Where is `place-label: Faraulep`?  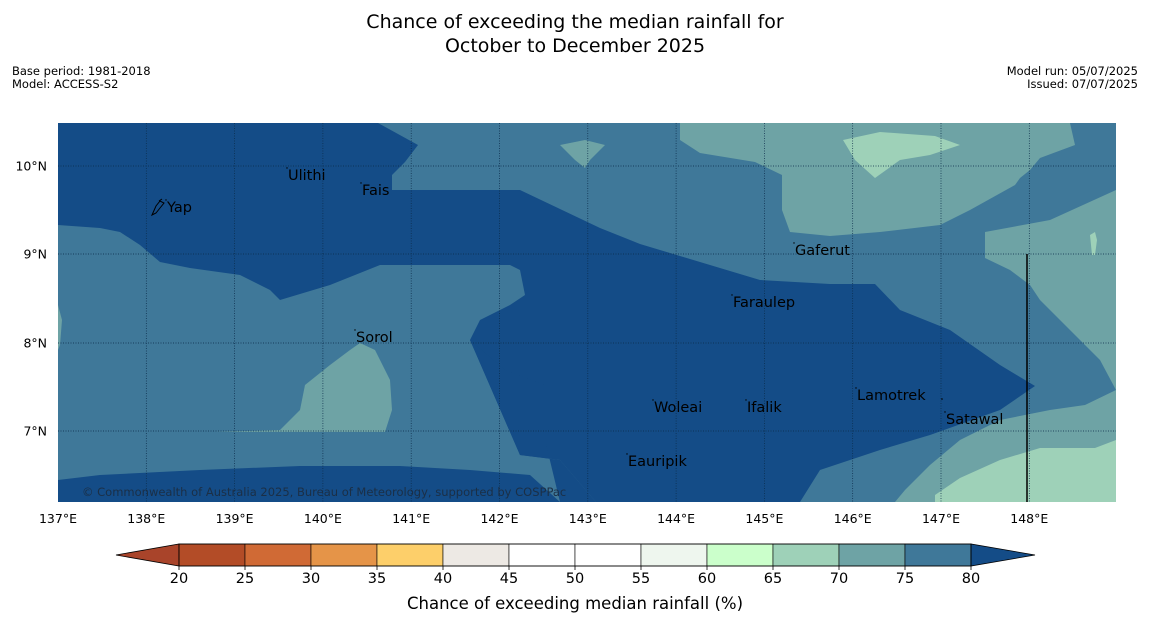
place-label: Faraulep is located at coordinates (764, 303).